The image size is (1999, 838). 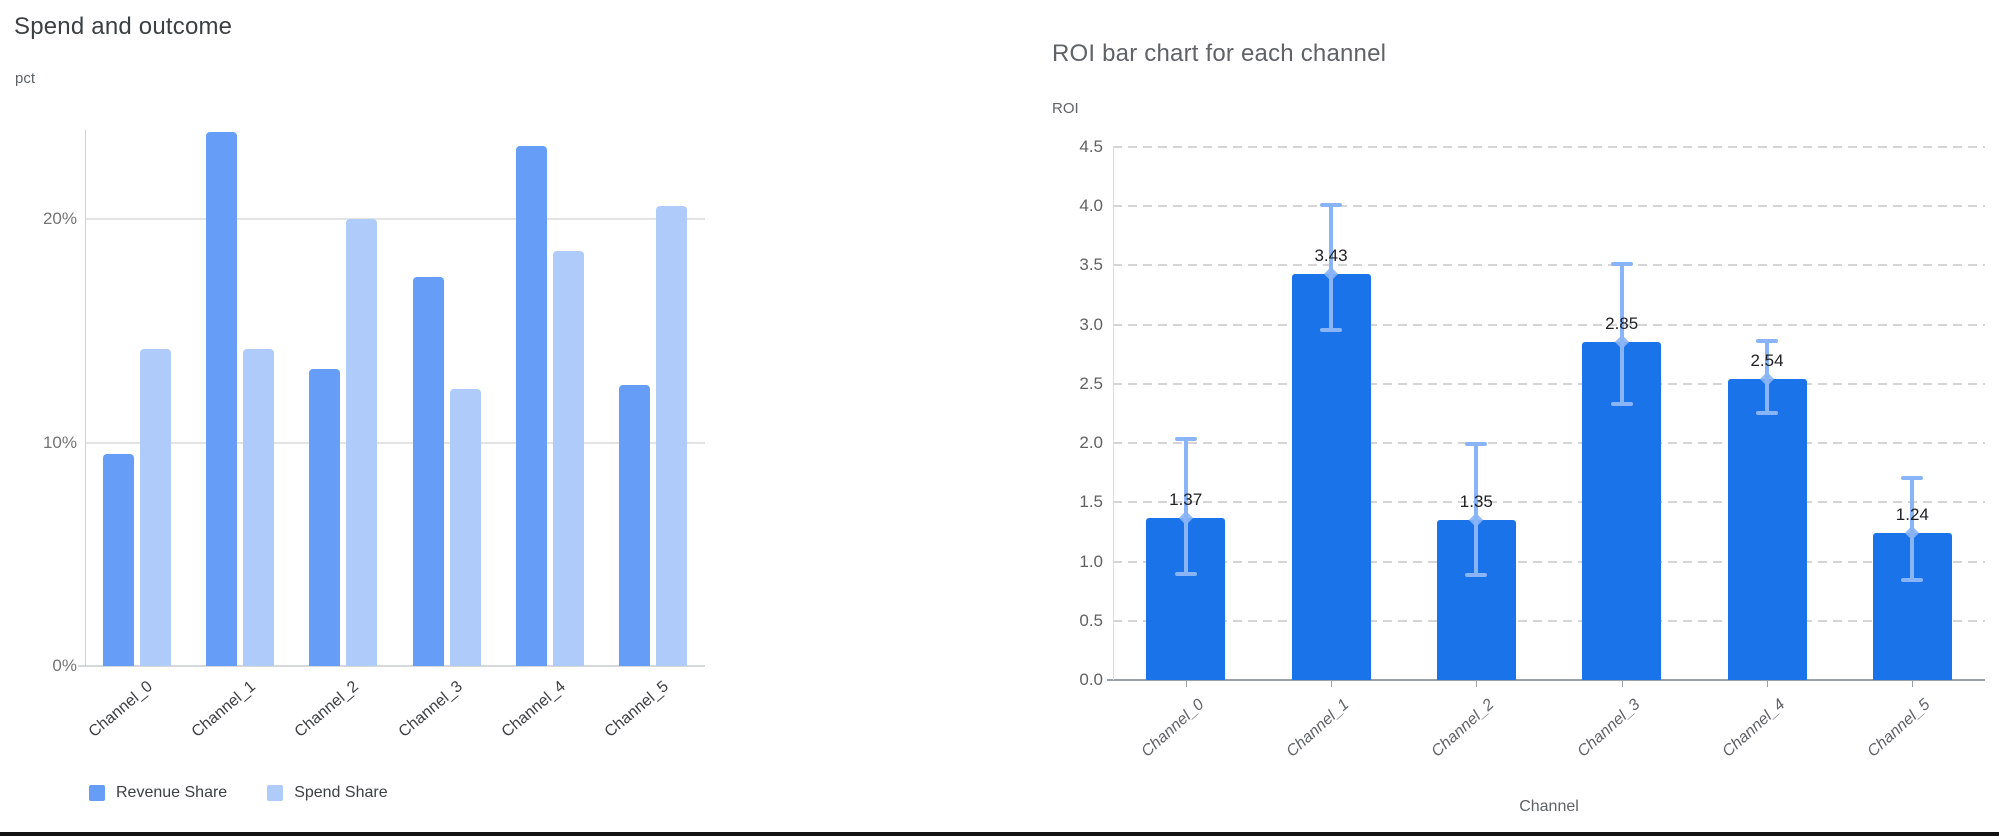 What do you see at coordinates (85, 398) in the screenshot?
I see `left-y-axis-line` at bounding box center [85, 398].